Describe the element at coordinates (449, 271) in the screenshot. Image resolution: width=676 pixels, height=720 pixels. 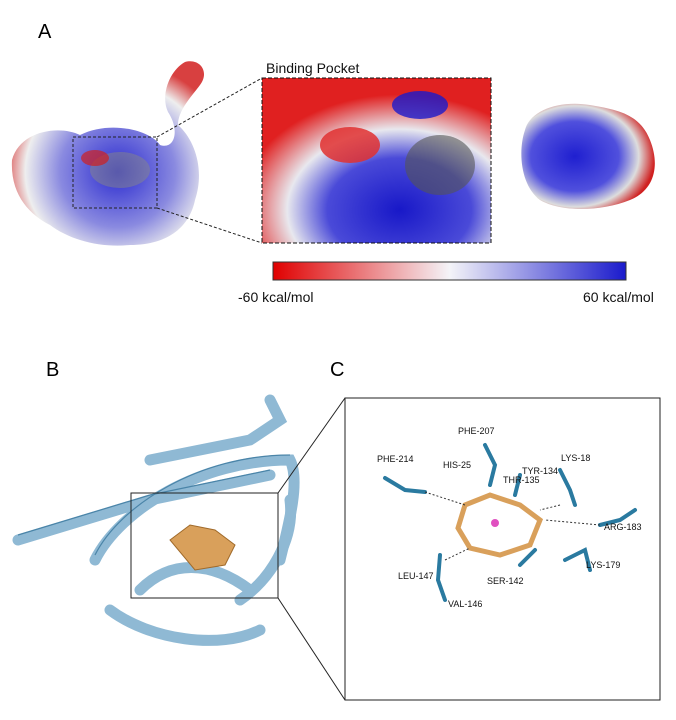
I see `colorbar` at that location.